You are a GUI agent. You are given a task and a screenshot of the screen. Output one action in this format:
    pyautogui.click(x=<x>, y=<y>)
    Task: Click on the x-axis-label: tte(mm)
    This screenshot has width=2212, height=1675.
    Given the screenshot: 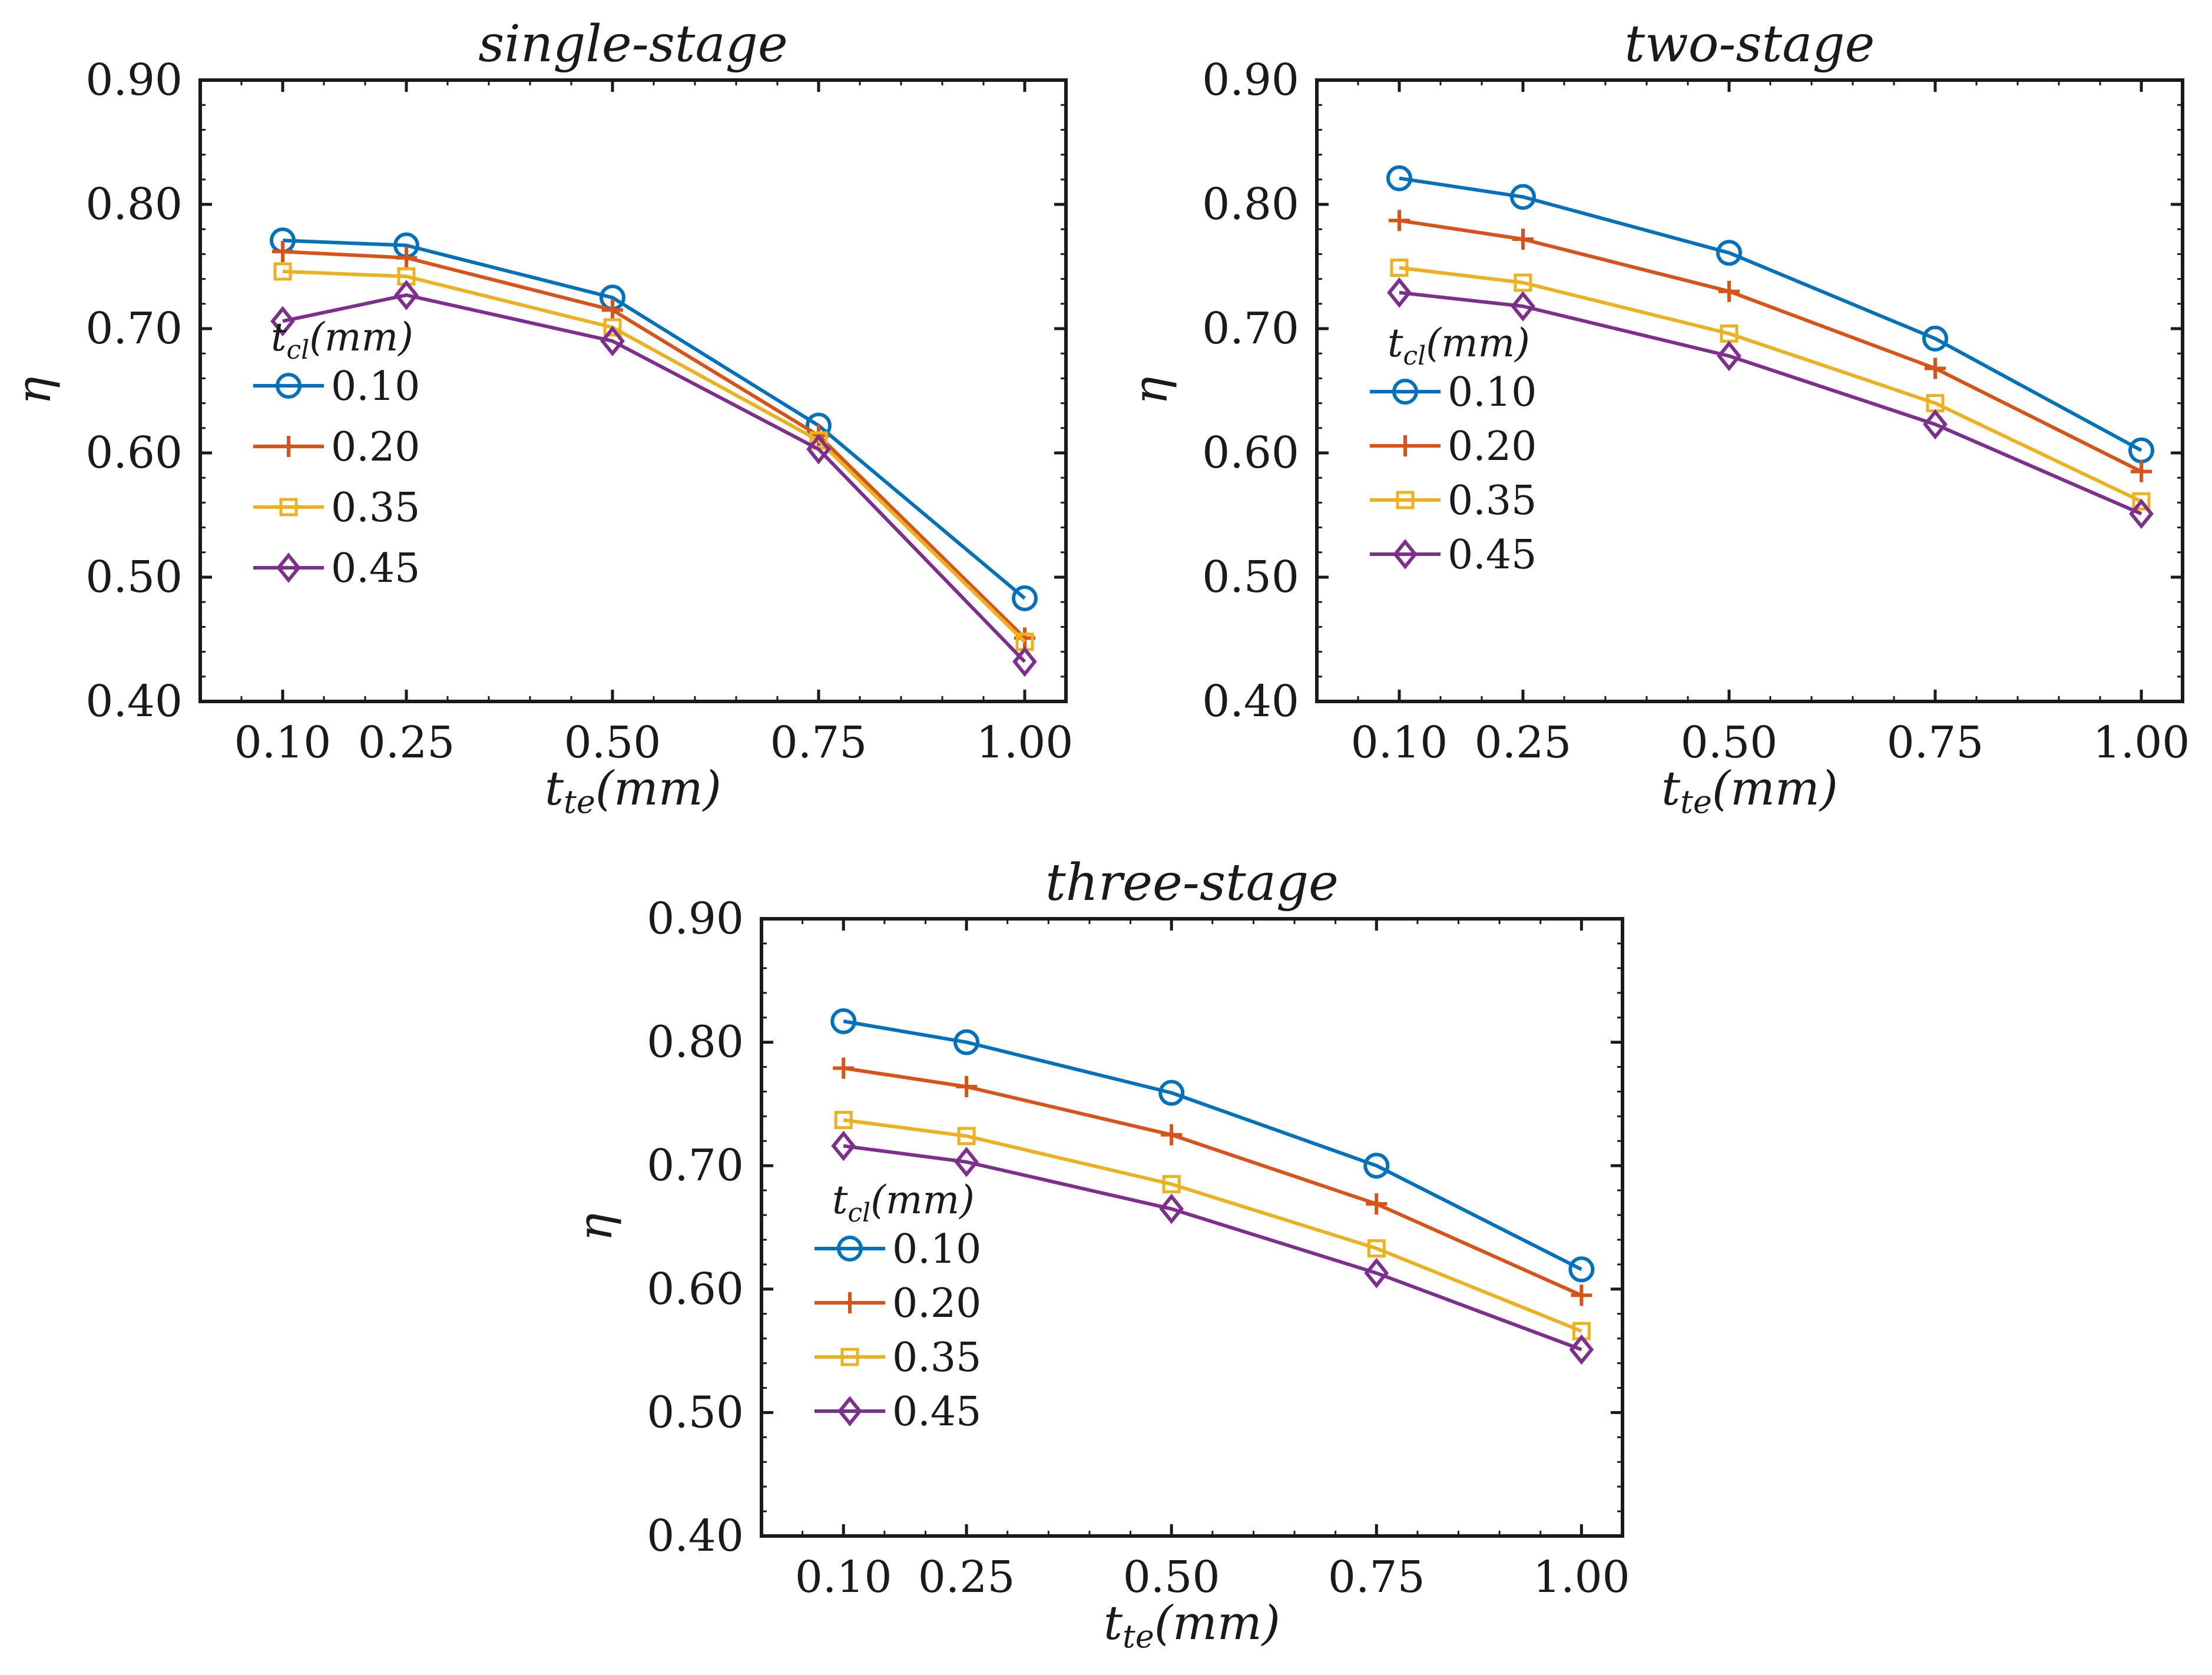 What is the action you would take?
    pyautogui.click(x=1192, y=1625)
    